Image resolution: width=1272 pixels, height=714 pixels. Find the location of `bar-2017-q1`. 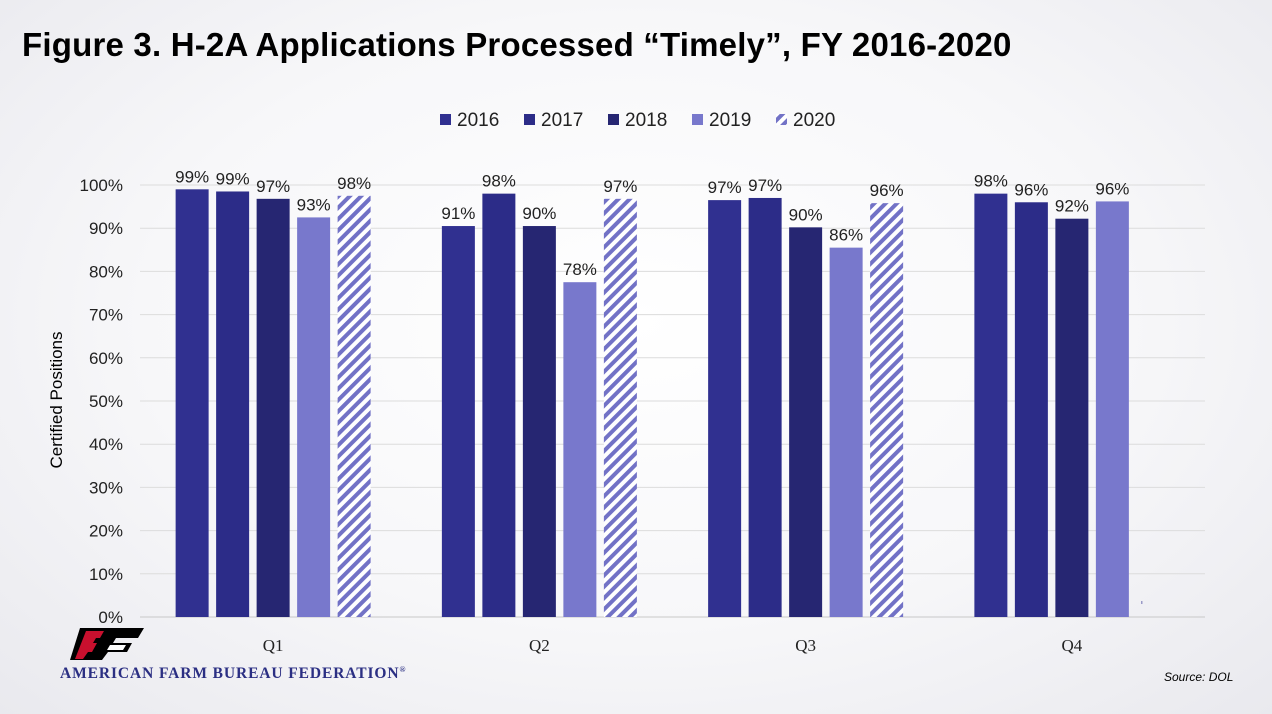

bar-2017-q1 is located at coordinates (233, 404).